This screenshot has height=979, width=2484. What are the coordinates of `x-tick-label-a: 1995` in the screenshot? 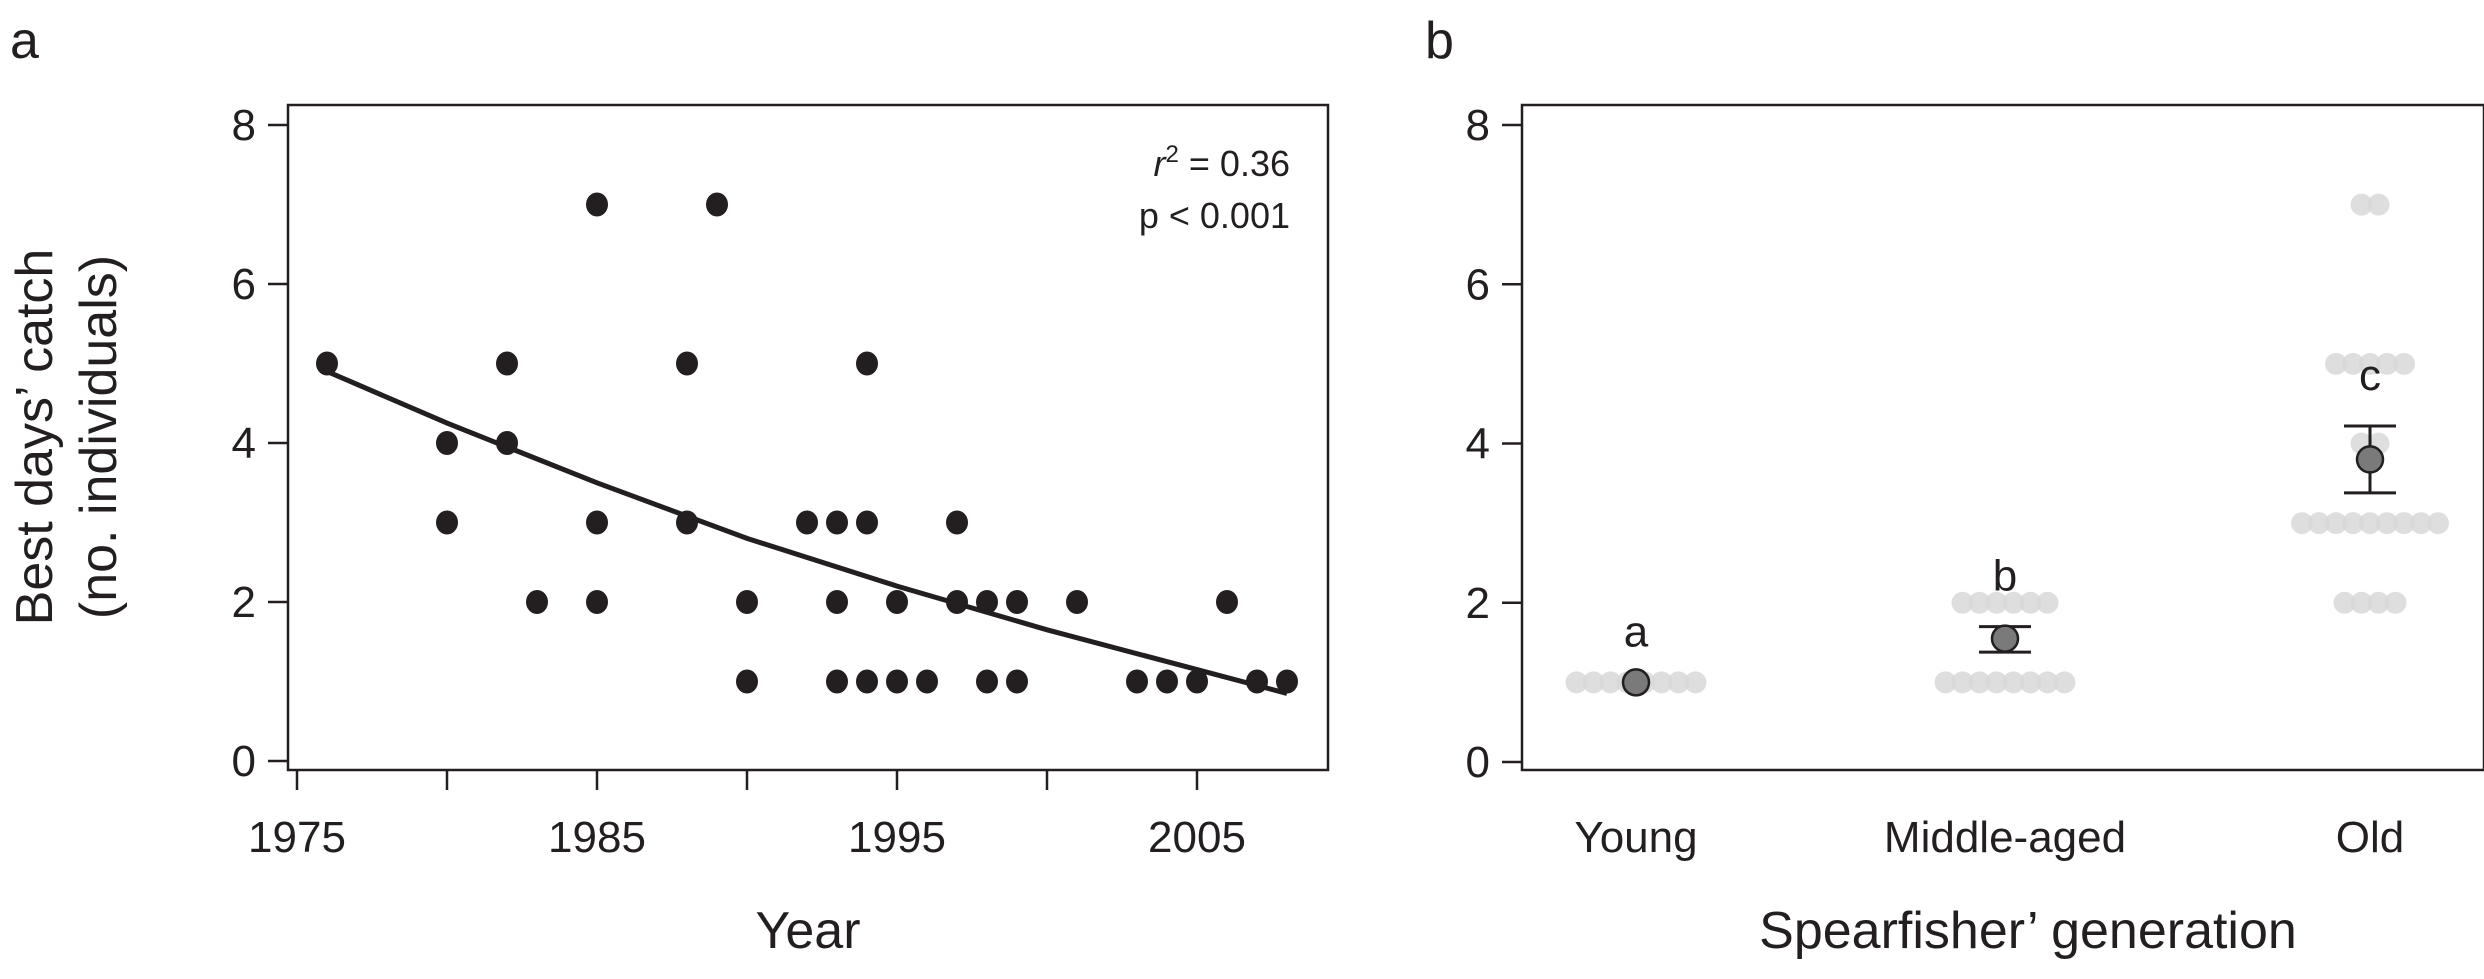 It's located at (897, 837).